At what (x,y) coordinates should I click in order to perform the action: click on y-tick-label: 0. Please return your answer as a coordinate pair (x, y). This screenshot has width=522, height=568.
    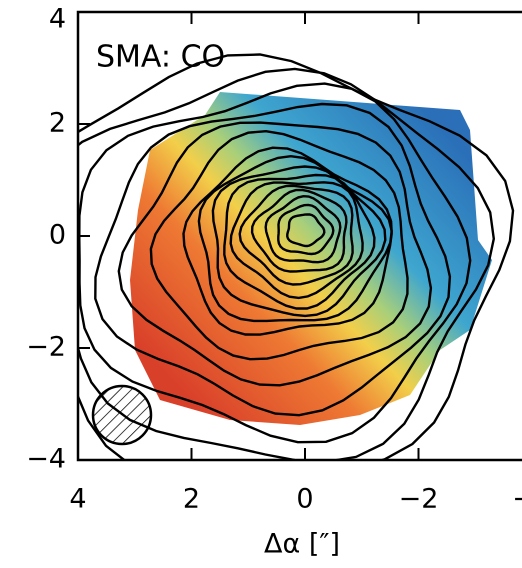
    Looking at the image, I should click on (57, 235).